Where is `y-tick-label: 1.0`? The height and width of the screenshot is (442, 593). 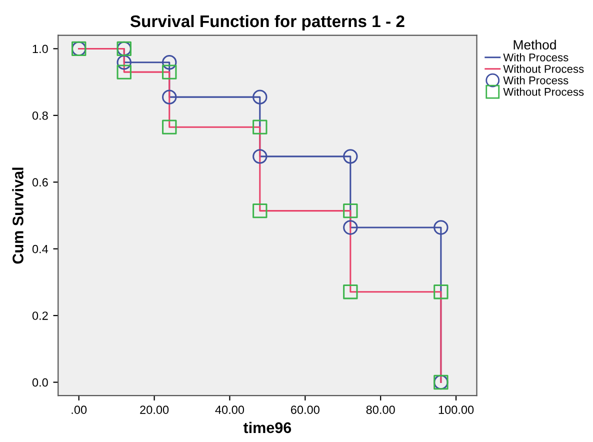 y-tick-label: 1.0 is located at coordinates (40, 49).